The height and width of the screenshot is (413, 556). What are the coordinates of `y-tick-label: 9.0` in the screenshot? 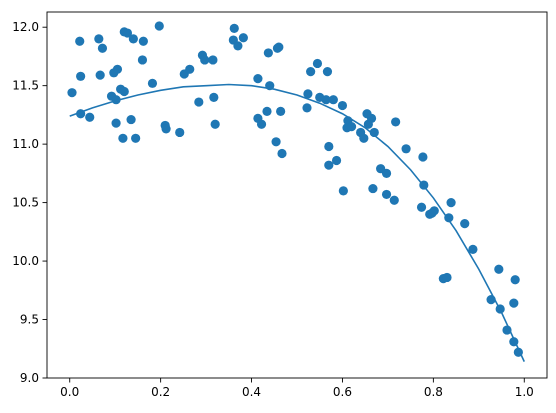 It's located at (29, 378).